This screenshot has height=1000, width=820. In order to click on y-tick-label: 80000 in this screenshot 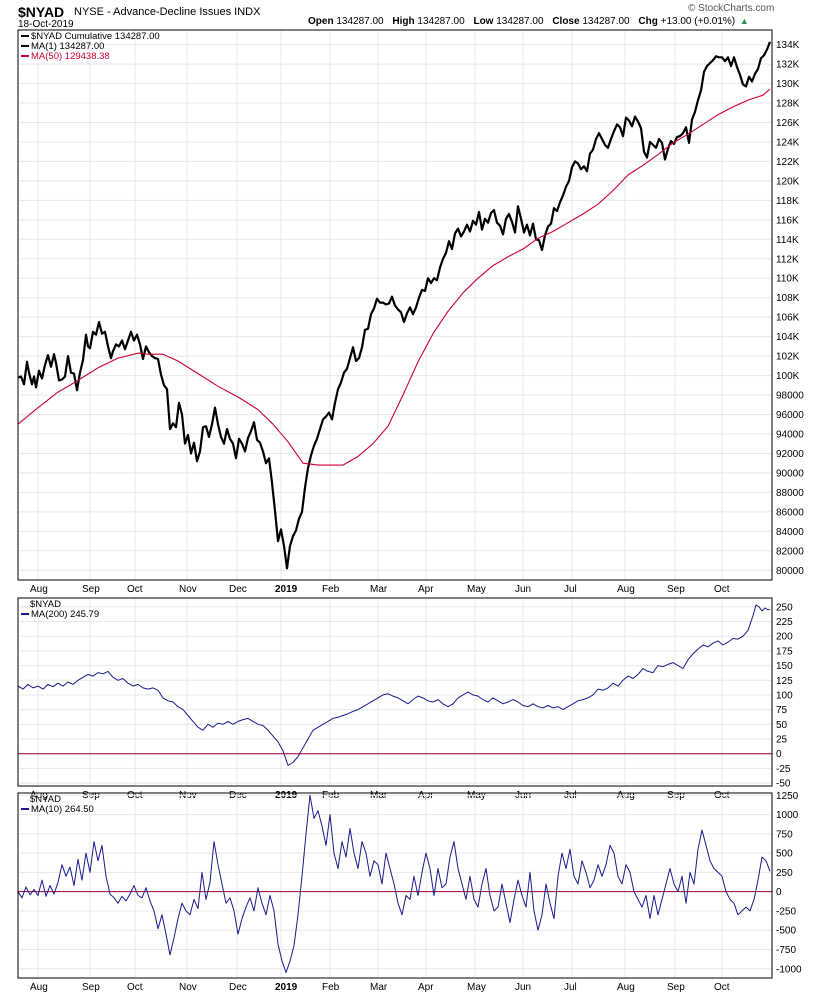, I will do `click(790, 571)`.